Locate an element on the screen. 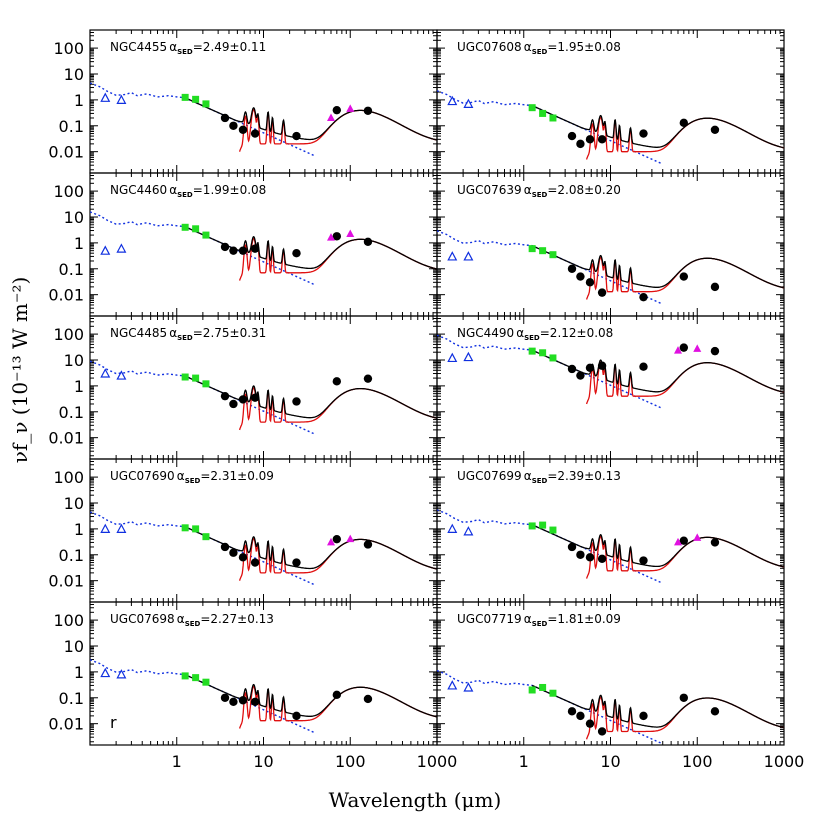  sed-panel: UGC07699 αSED=2.39±0.13 is located at coordinates (610, 530).